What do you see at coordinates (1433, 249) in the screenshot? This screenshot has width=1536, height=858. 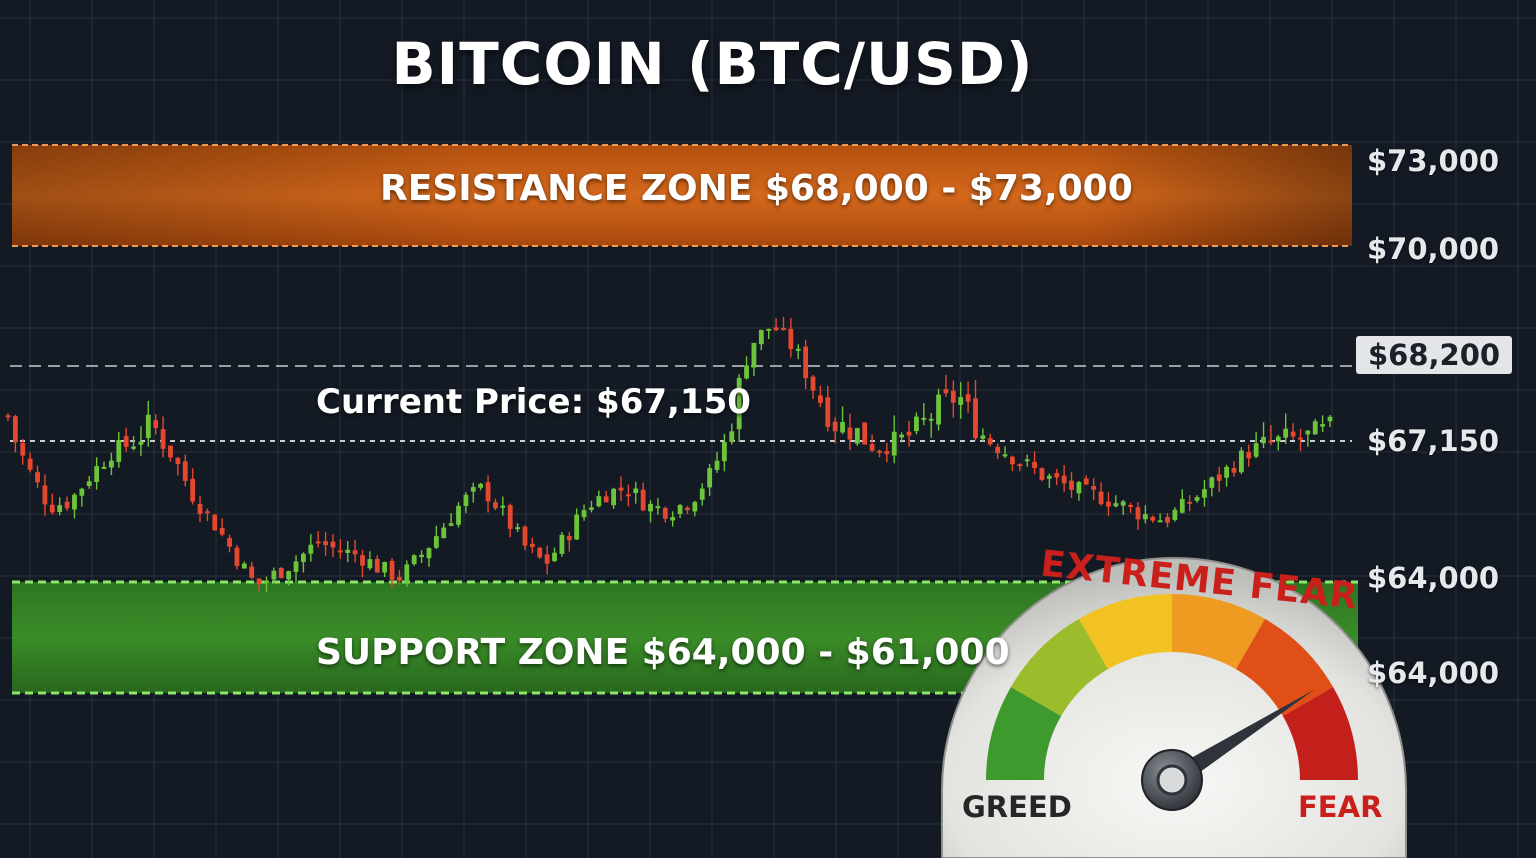 I see `price-tick-label: $70,000` at bounding box center [1433, 249].